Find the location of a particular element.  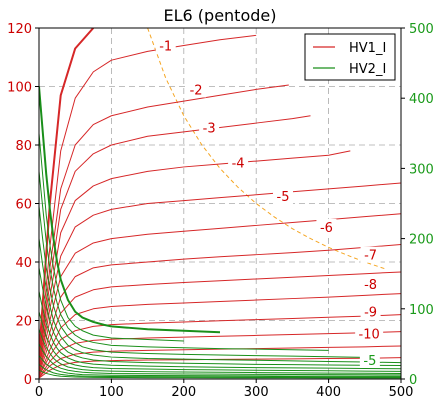

y-right-tick-label: 300 is located at coordinates (421, 169).